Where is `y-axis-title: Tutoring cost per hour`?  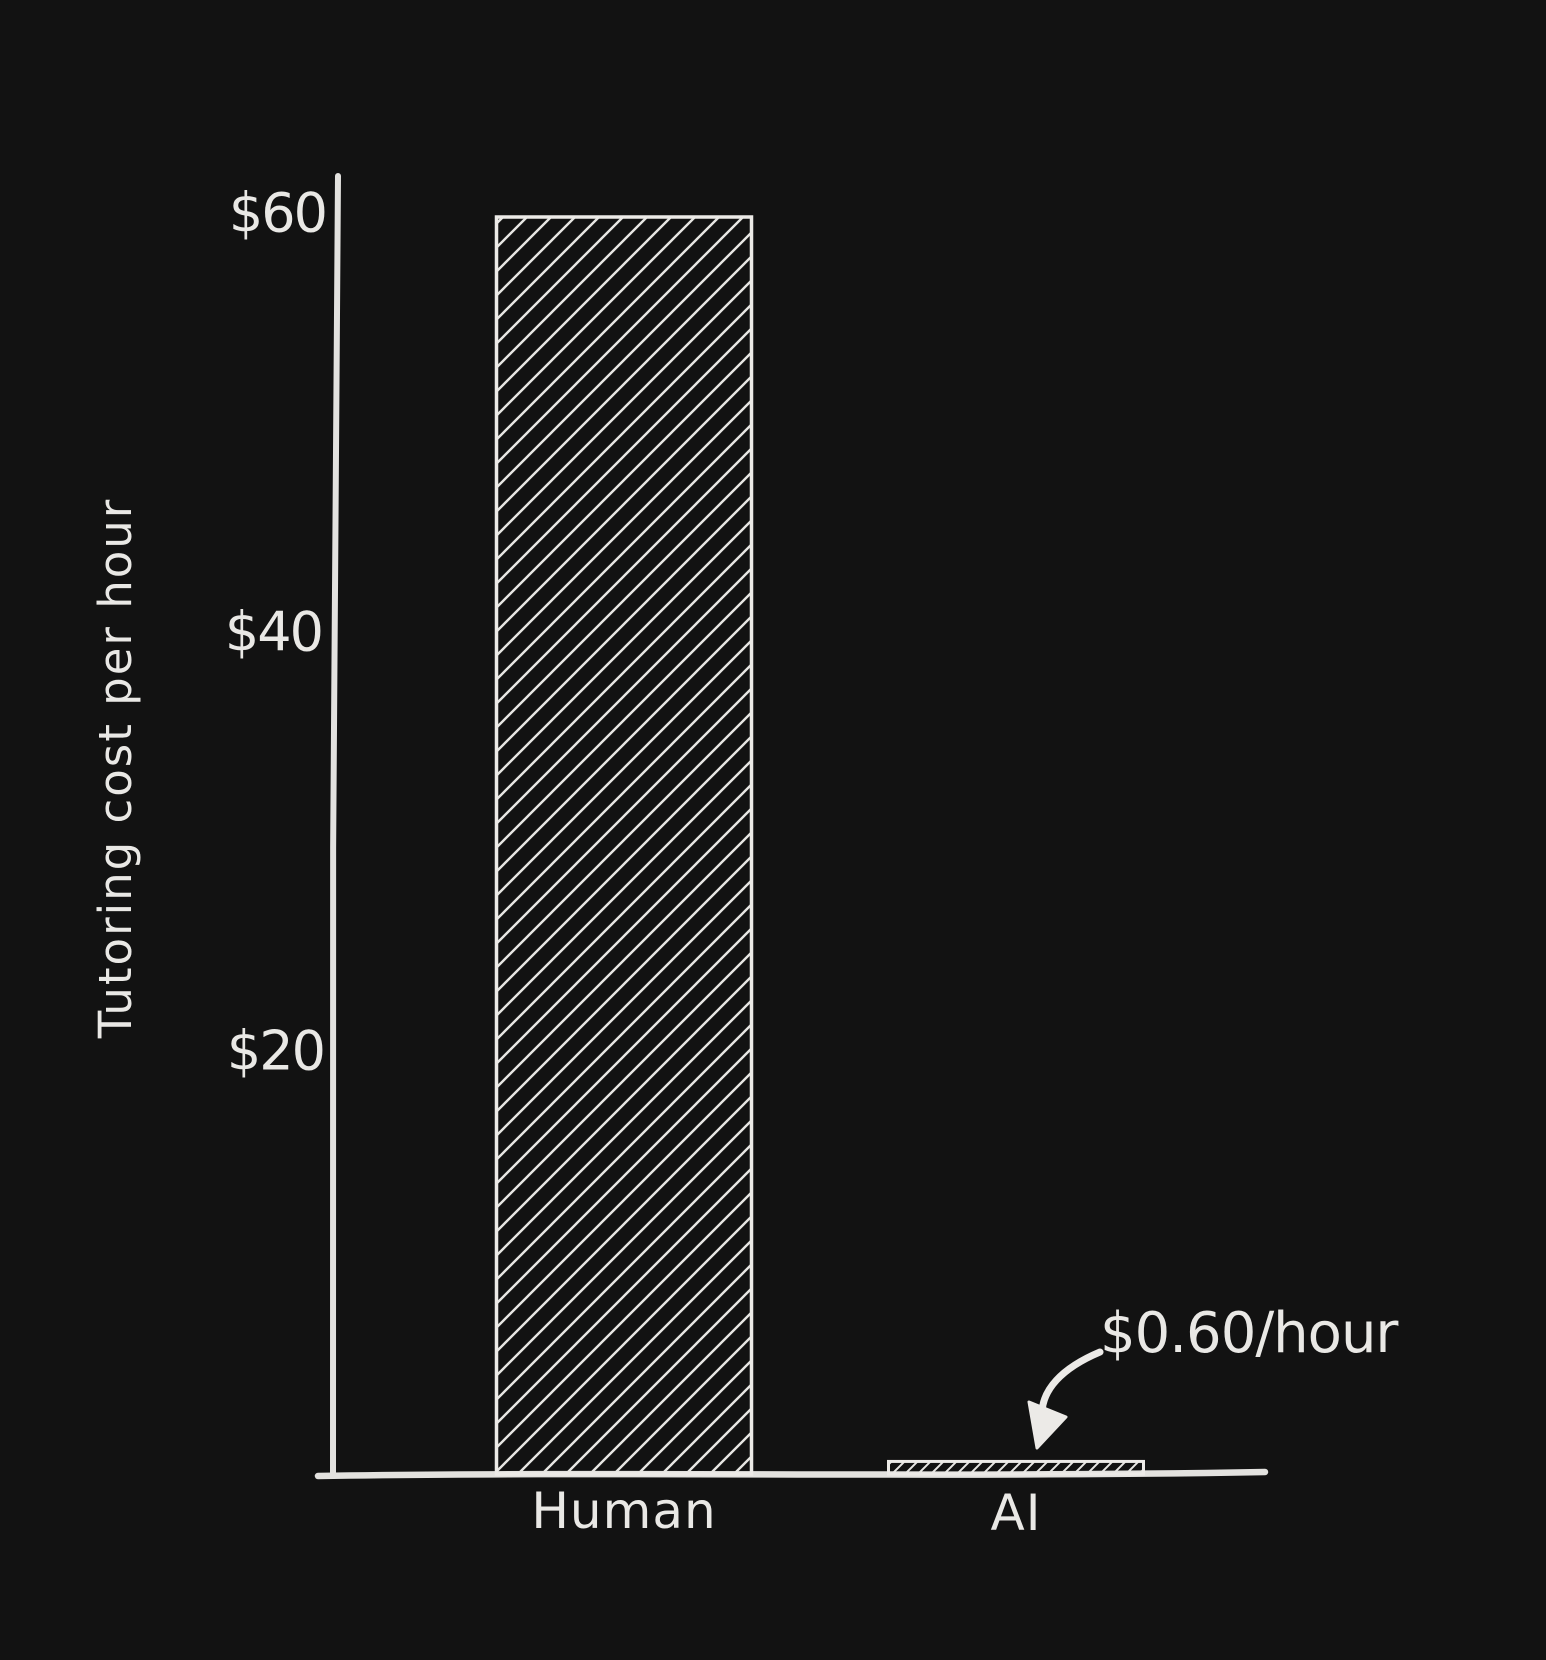 y-axis-title: Tutoring cost per hour is located at coordinates (115, 769).